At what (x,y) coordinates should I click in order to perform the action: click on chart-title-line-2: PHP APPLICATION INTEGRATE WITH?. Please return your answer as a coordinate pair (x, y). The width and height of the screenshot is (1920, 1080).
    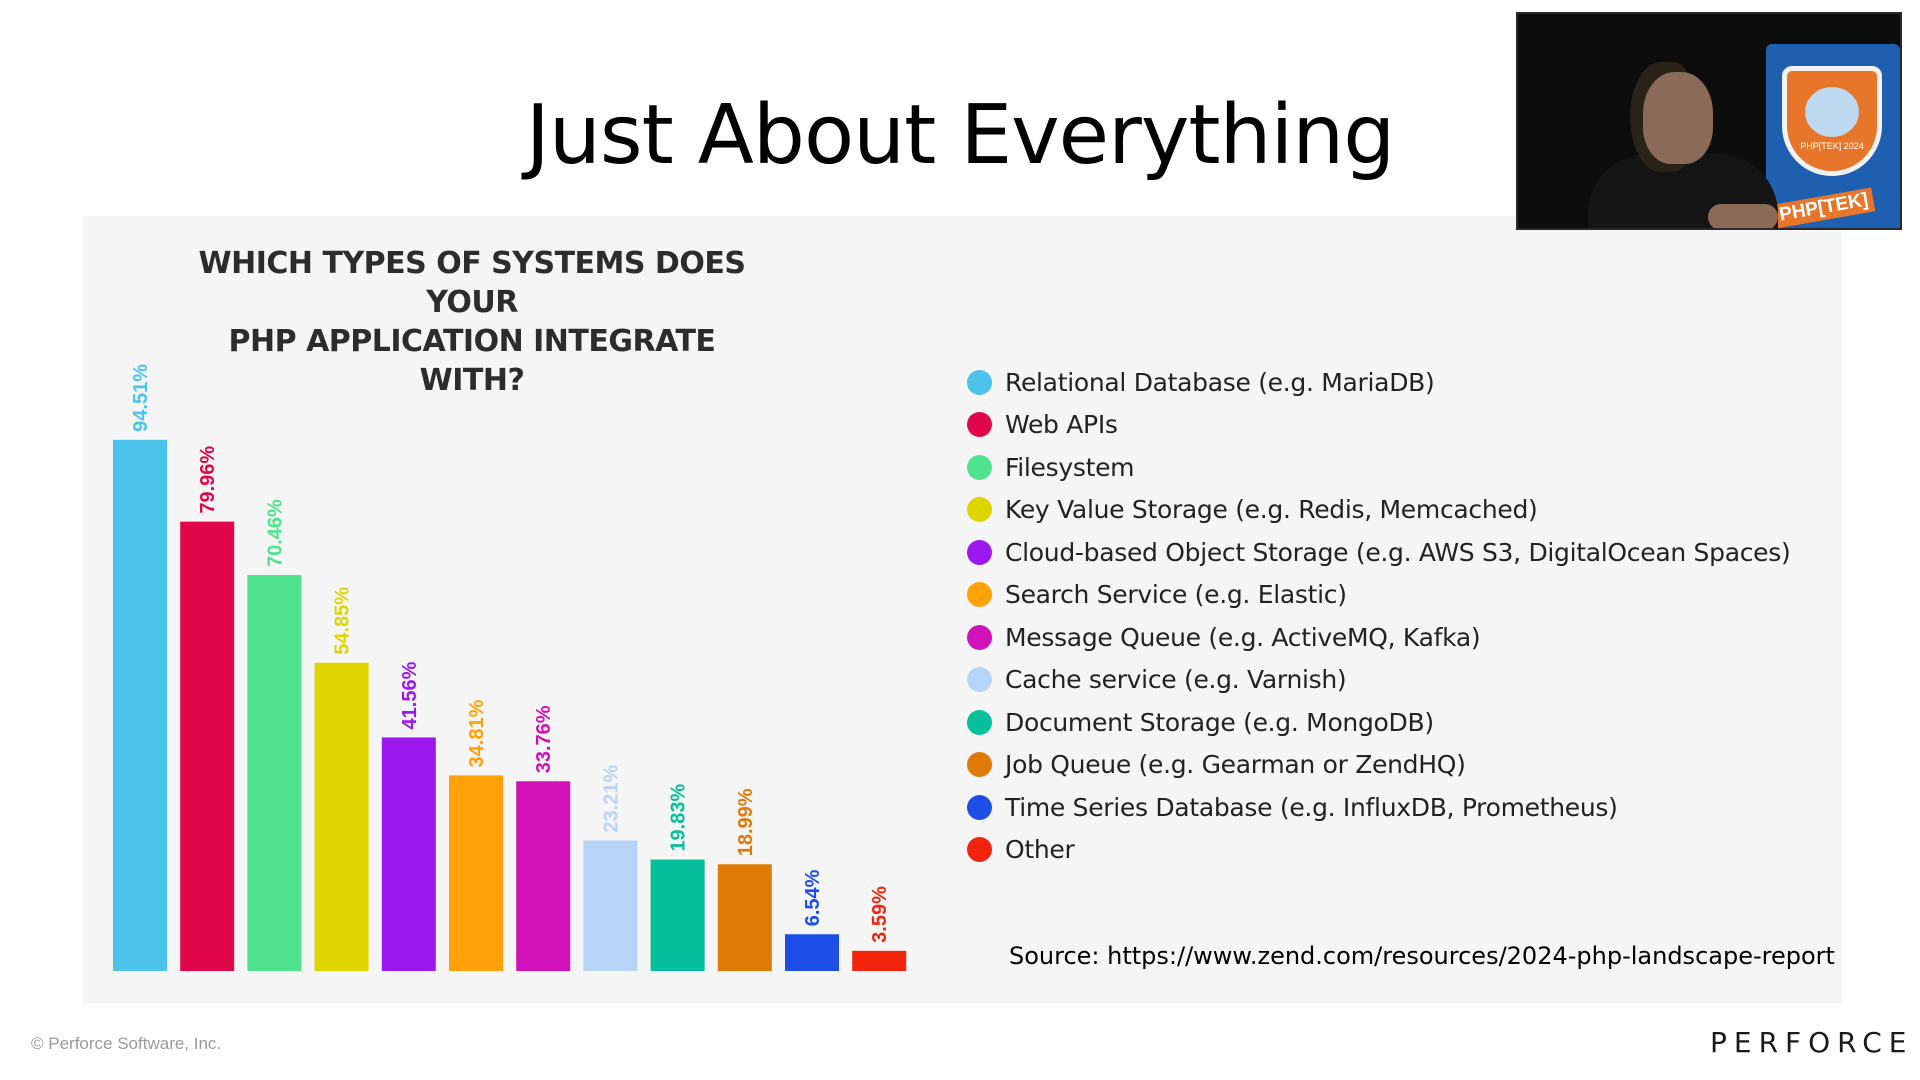
    Looking at the image, I should click on (472, 361).